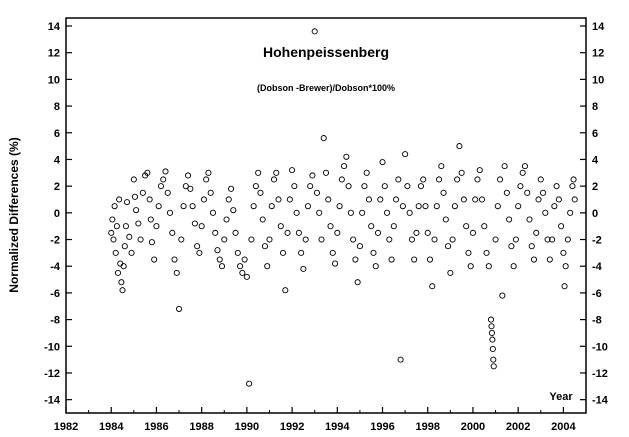 The height and width of the screenshot is (437, 629). I want to click on y-tick-label-left: 10, so click(54, 80).